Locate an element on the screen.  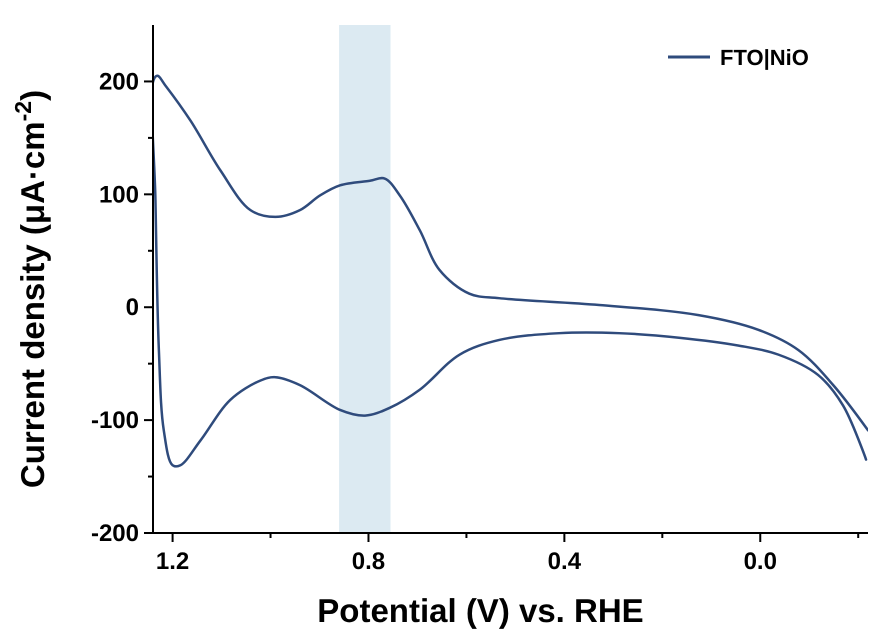
y-tick-label: -200 is located at coordinates (114, 533).